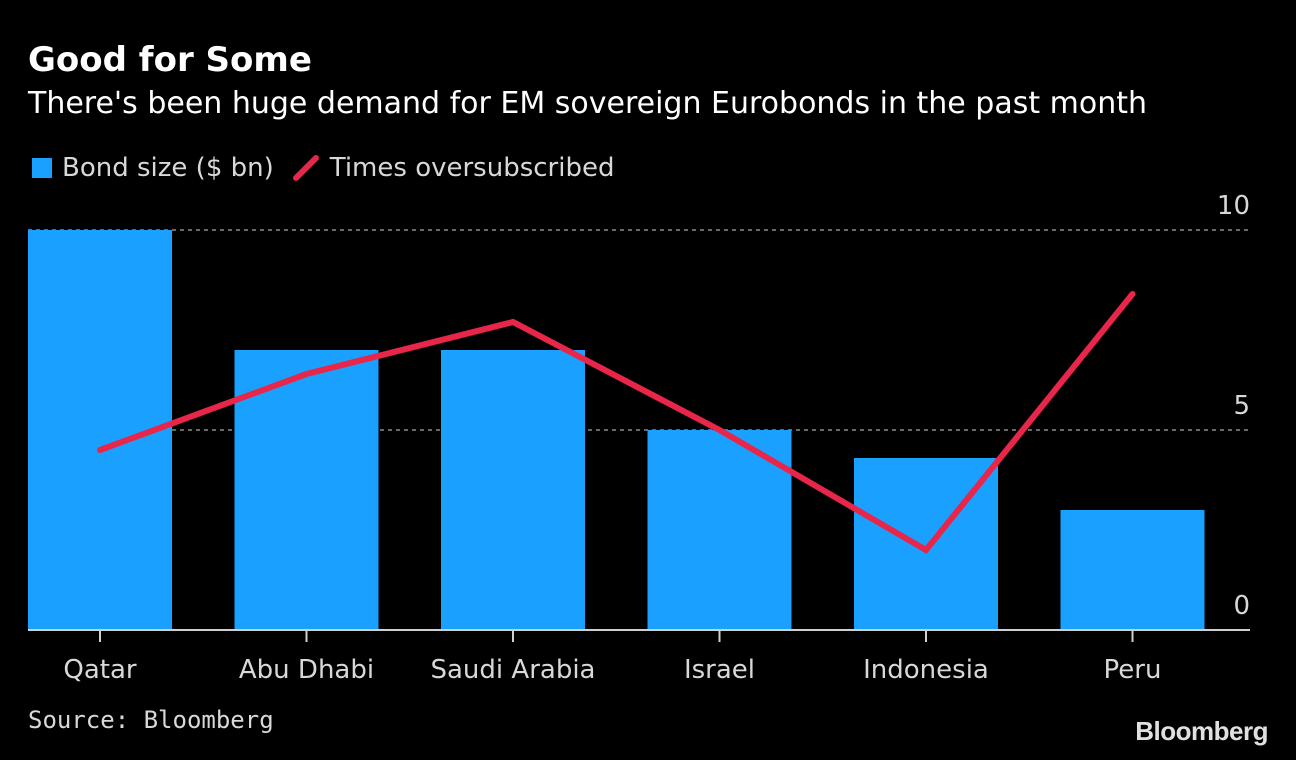  Describe the element at coordinates (1132, 570) in the screenshot. I see `bar-peru` at that location.